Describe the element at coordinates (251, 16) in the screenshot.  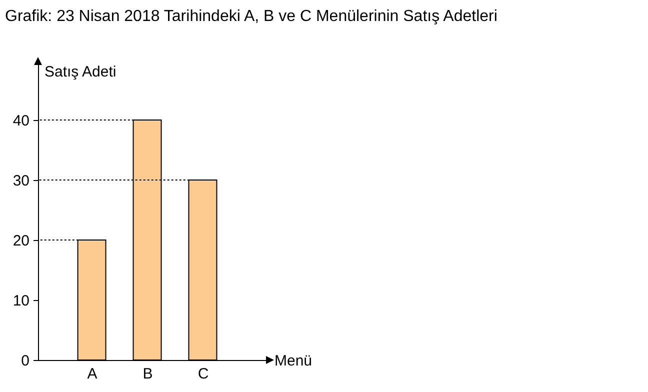
I see `chart-title: Grafik: 23 Nisan 2018 Tarihindeki A, B ve C Menülerinin Satış Adetleri` at that location.